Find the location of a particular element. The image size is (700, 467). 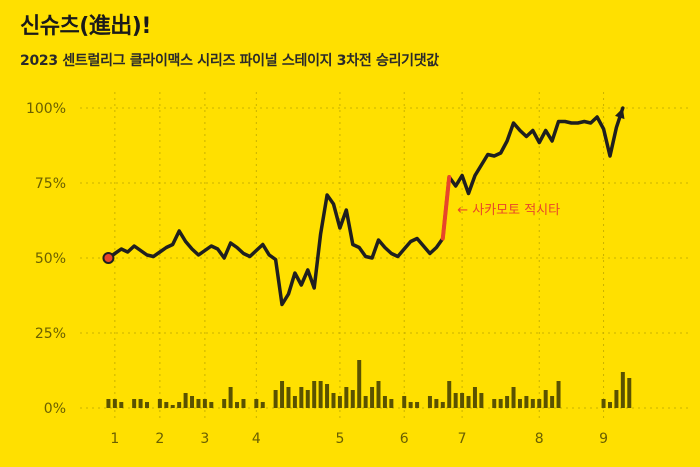

y-tick-label-4: 100% is located at coordinates (46, 109).